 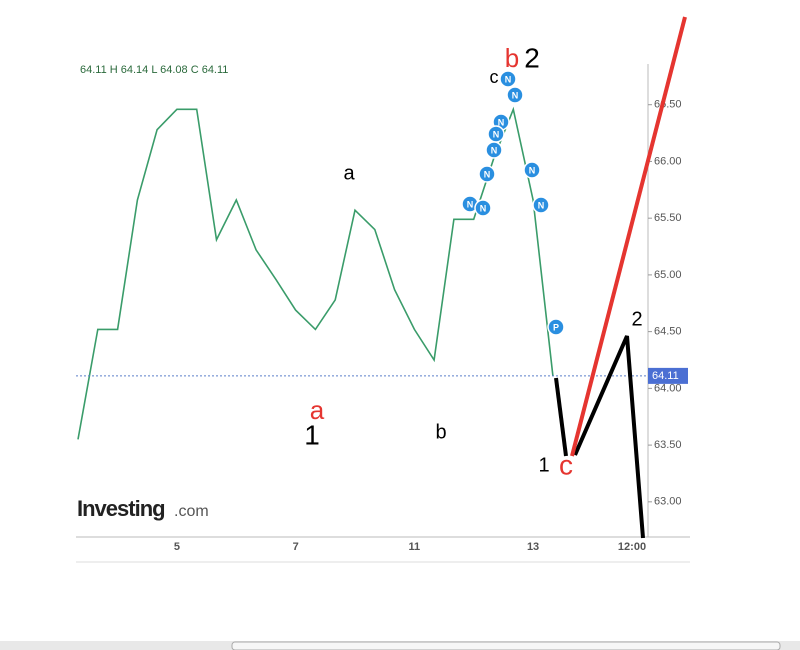 What do you see at coordinates (628, 236) in the screenshot?
I see `projection-line` at bounding box center [628, 236].